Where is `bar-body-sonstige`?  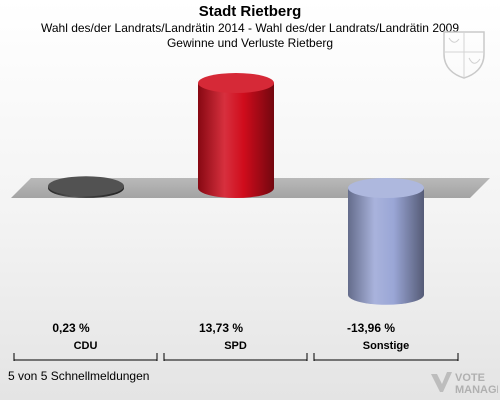 bar-body-sonstige is located at coordinates (386, 246).